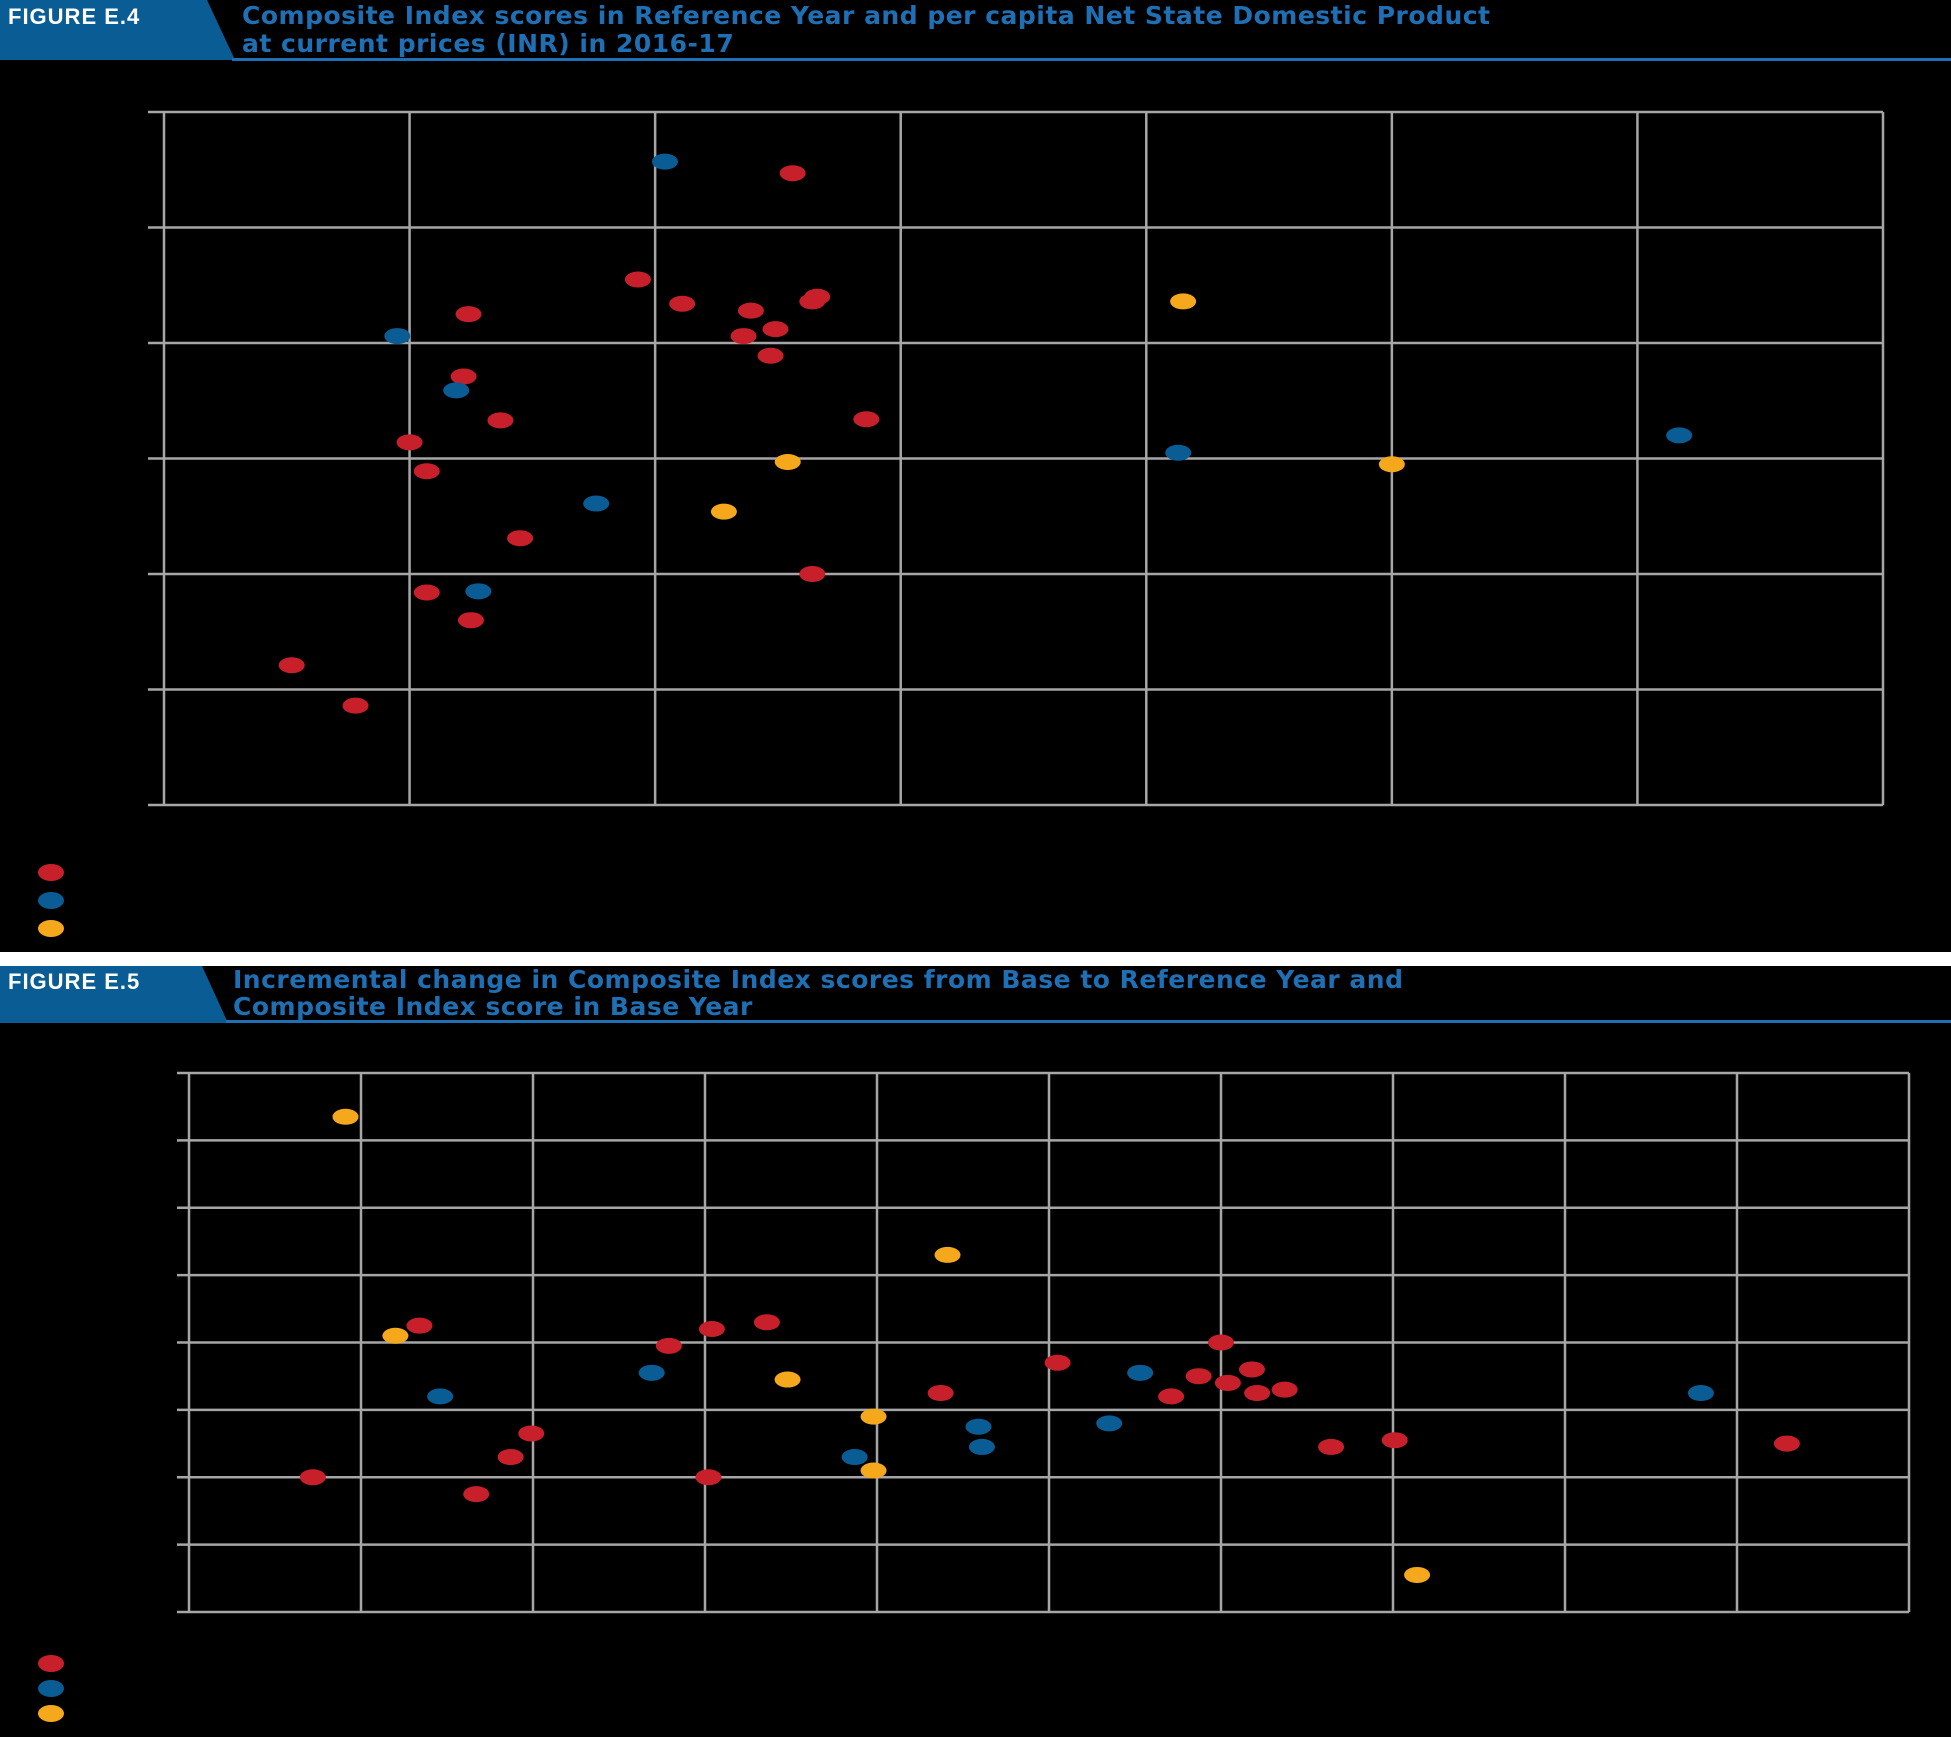 The height and width of the screenshot is (1737, 1951). I want to click on figure-separator, so click(975, 959).